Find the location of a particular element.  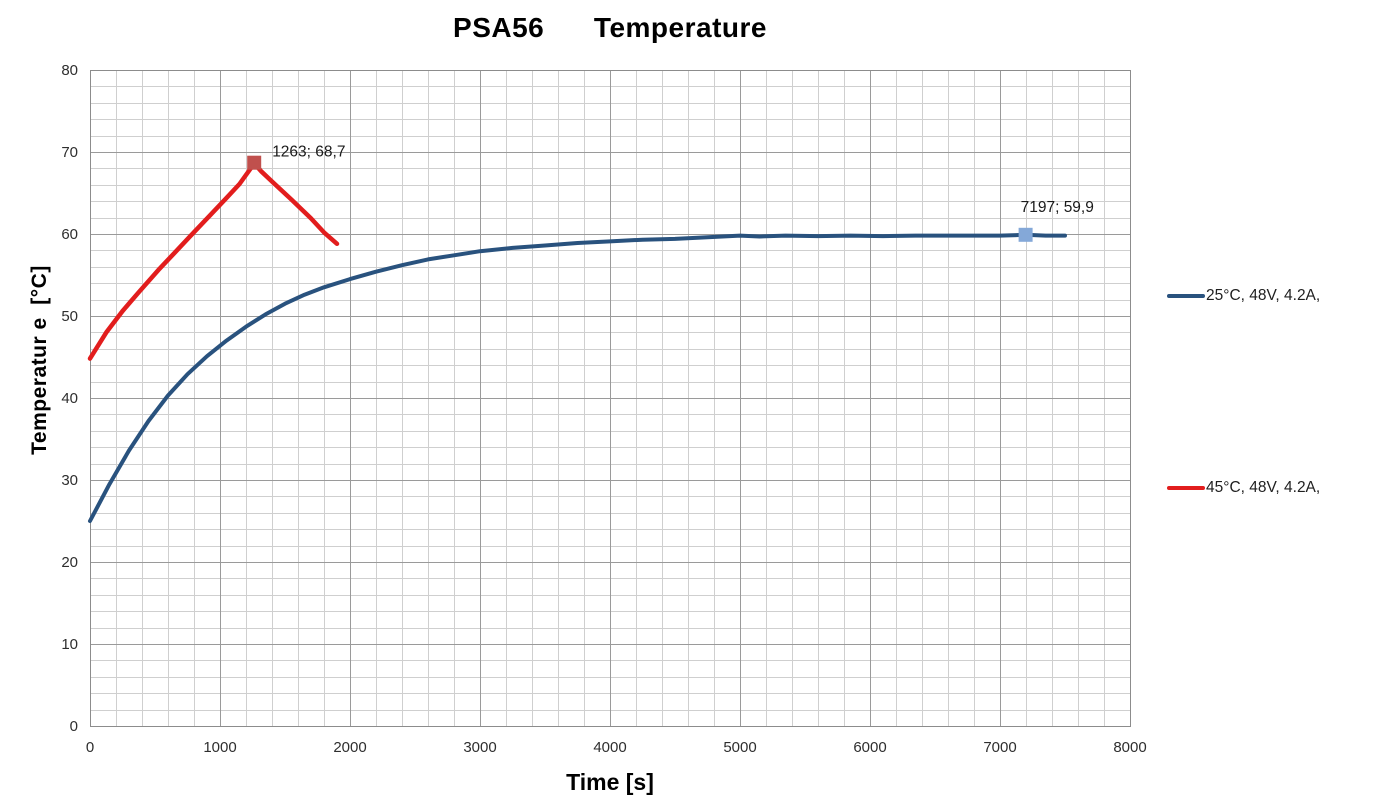

legend-entry-25c: 25°C, 48V, 4.2A, is located at coordinates (1243, 296).